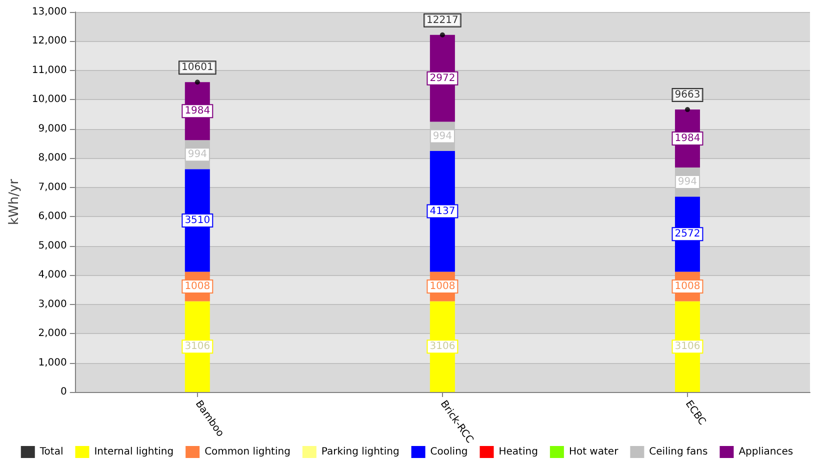 The image size is (814, 465). I want to click on y-tick-label: 6,000, so click(52, 216).